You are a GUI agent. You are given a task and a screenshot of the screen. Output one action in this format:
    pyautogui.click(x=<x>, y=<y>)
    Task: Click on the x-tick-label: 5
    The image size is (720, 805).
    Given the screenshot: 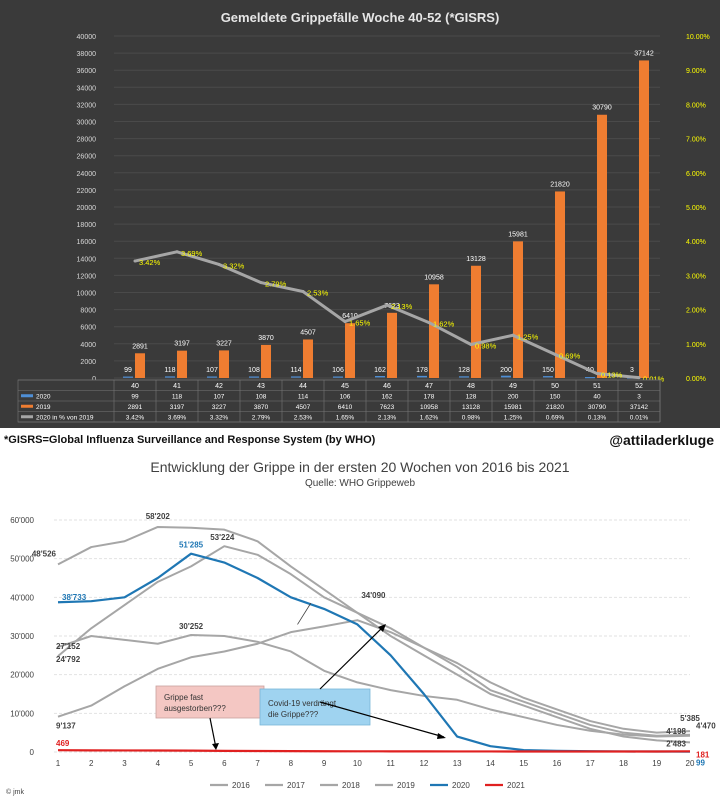 What is the action you would take?
    pyautogui.click(x=191, y=763)
    